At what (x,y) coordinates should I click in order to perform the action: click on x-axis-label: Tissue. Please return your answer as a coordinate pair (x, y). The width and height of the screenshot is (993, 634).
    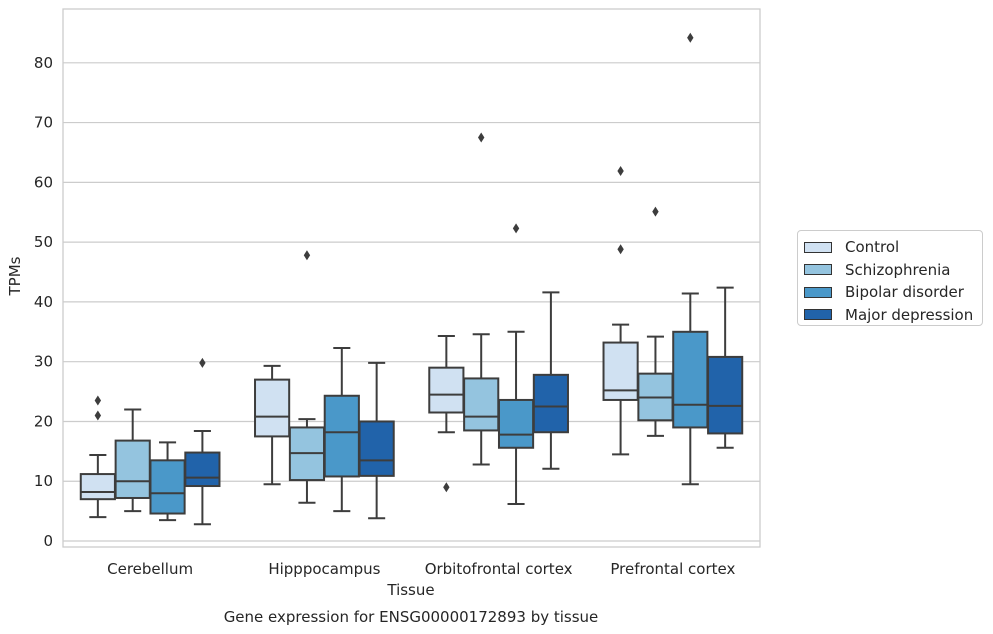
    Looking at the image, I should click on (410, 590).